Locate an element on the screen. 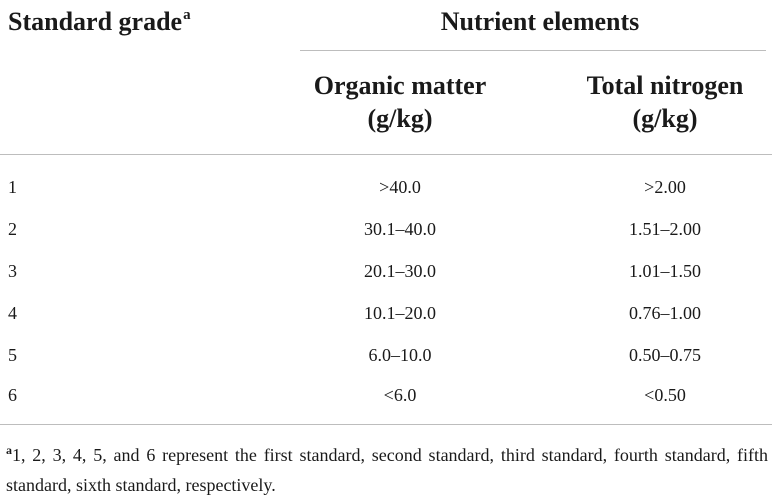 The width and height of the screenshot is (772, 503). table-bottom-rule is located at coordinates (386, 424).